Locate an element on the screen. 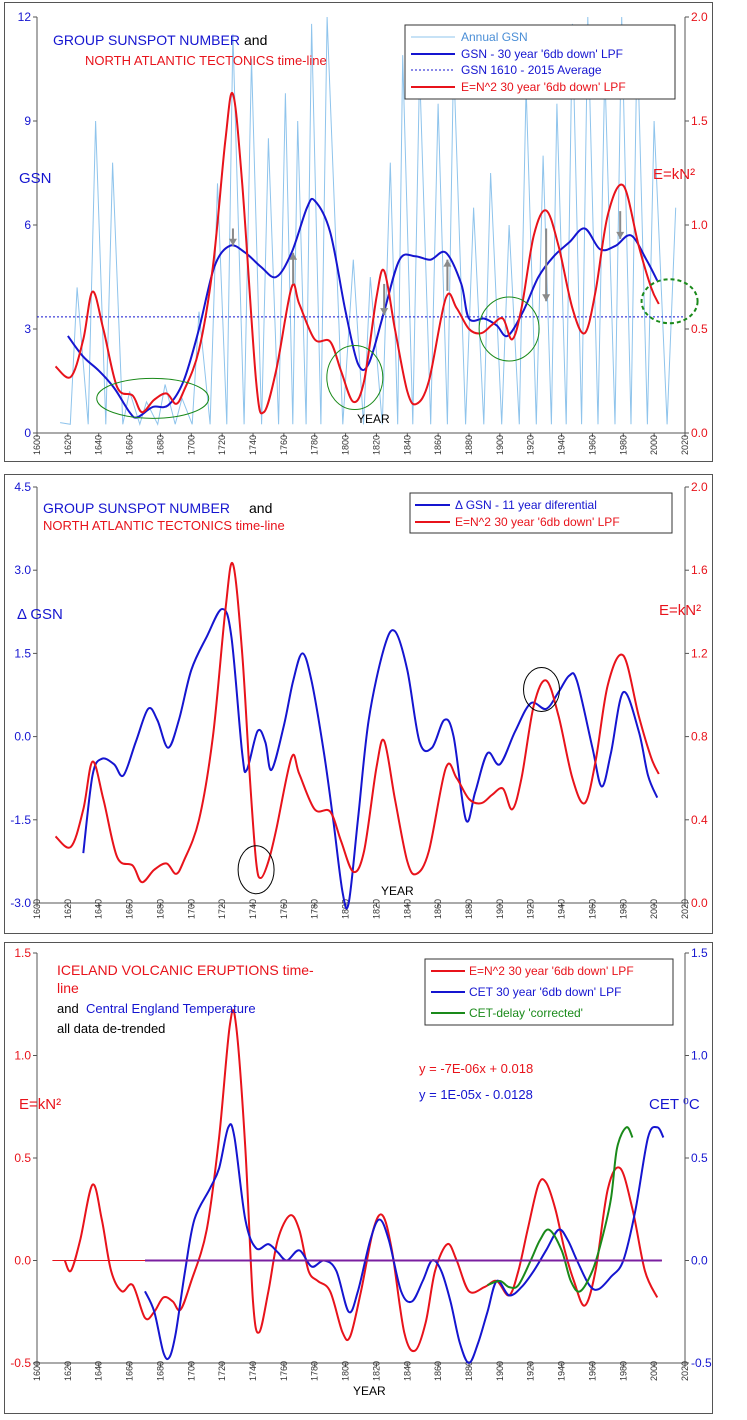  chart1-y-tick-label-left: 9 is located at coordinates (27, 121).